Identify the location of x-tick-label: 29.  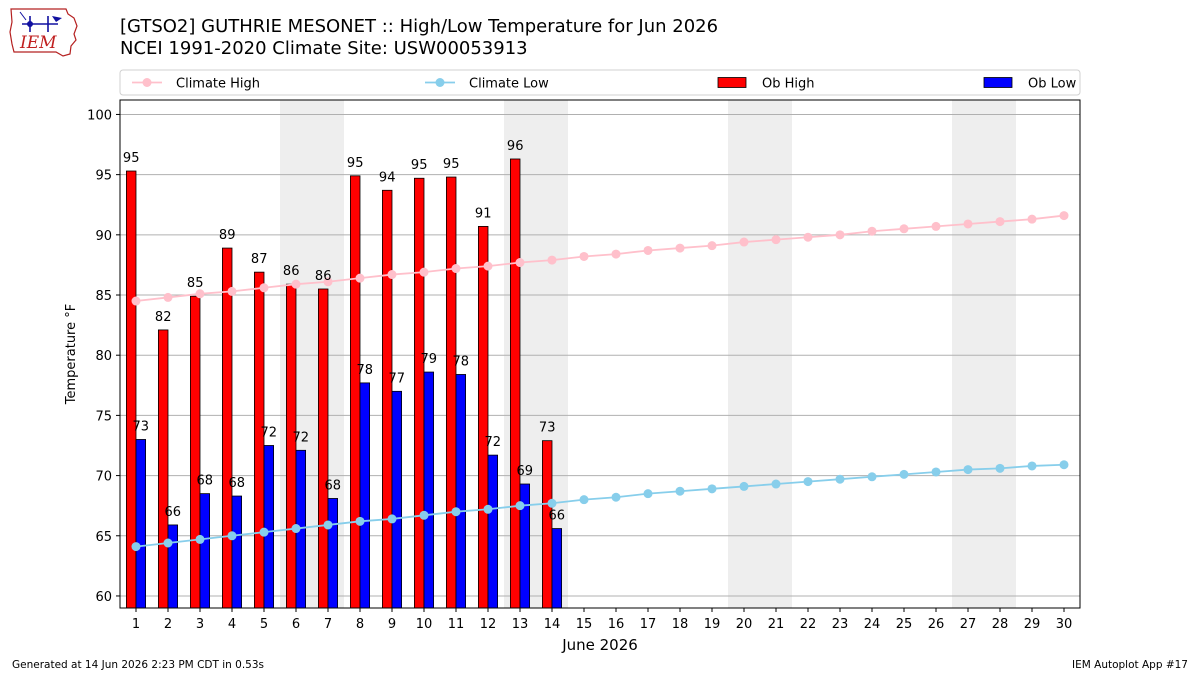
(1032, 624).